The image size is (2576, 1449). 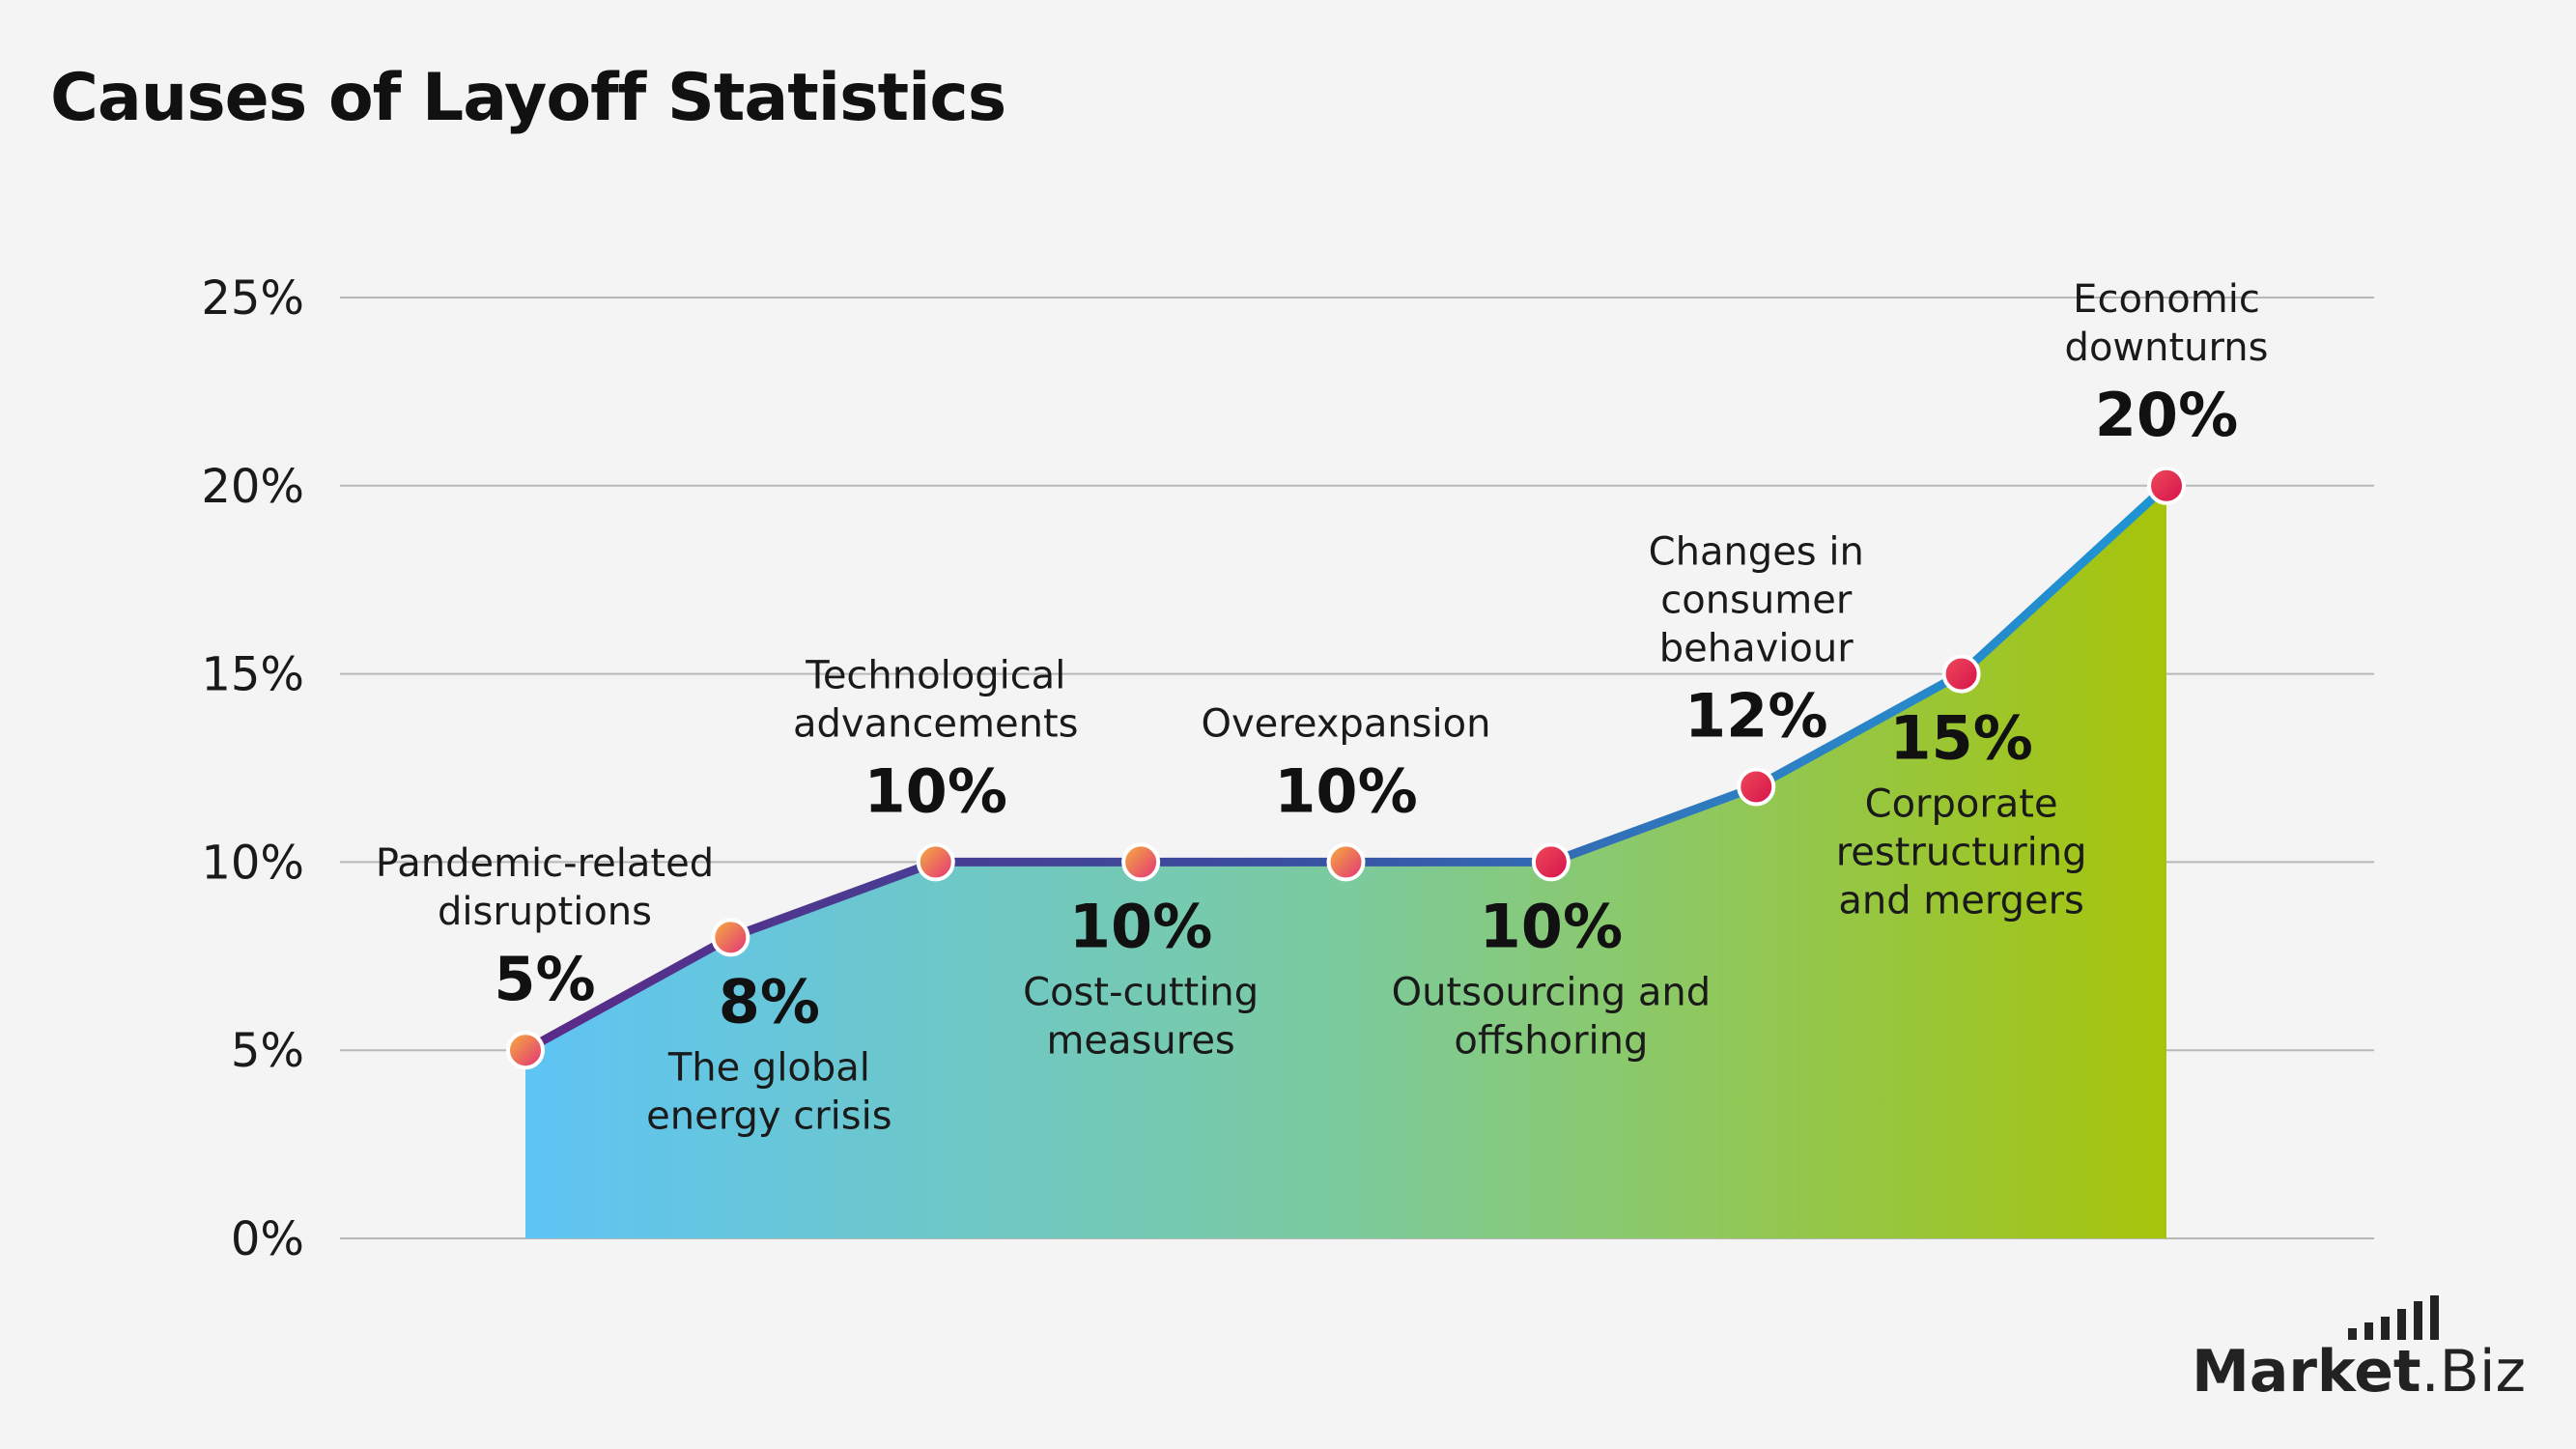 What do you see at coordinates (935, 675) in the screenshot?
I see `category-label: Technological` at bounding box center [935, 675].